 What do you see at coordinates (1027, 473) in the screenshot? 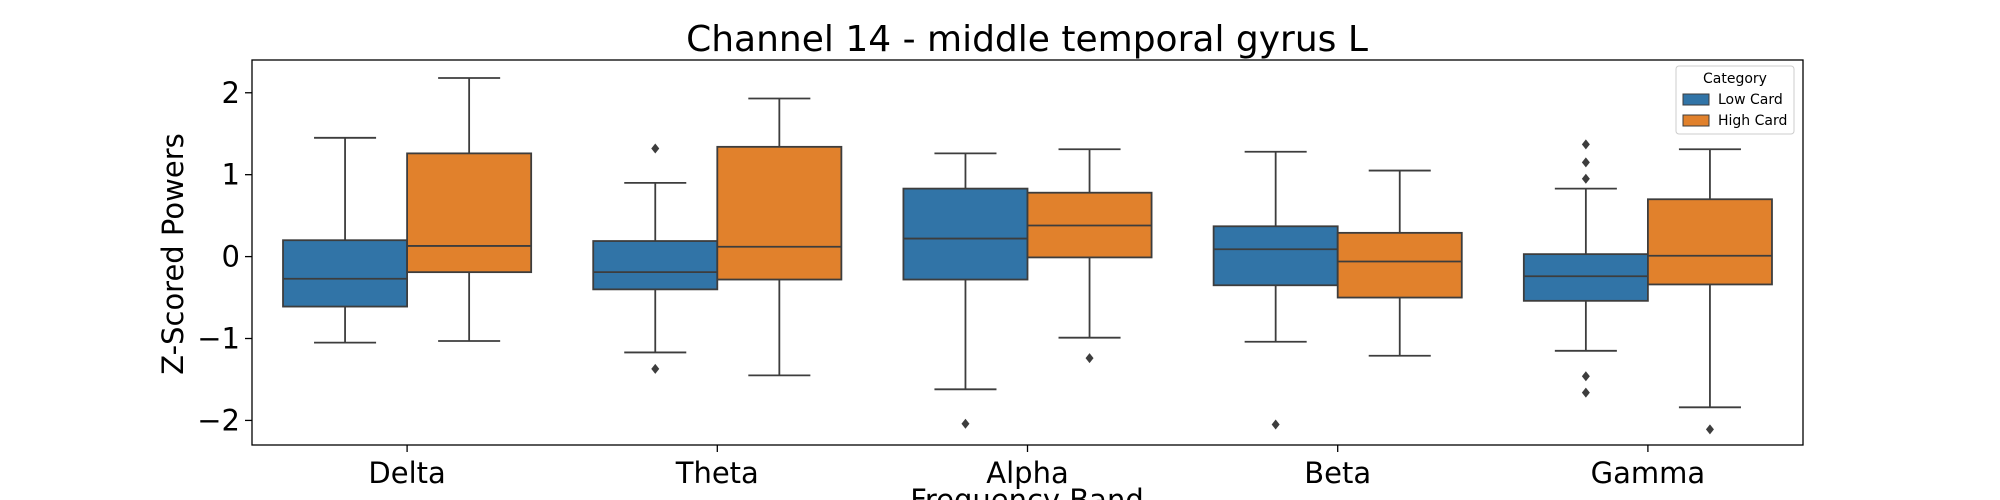
I see `x-tick-label: Alpha` at bounding box center [1027, 473].